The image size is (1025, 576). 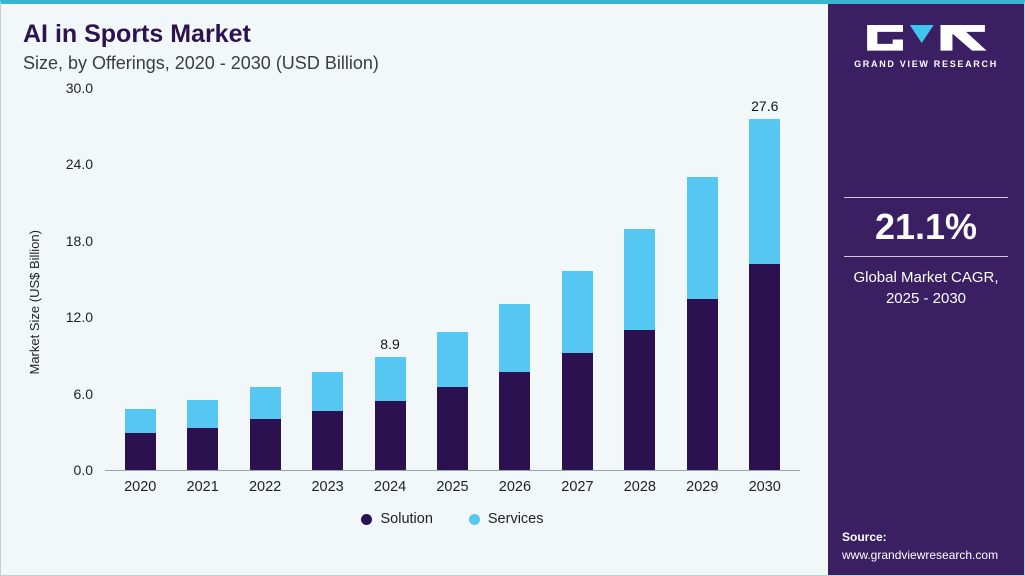 I want to click on x-axis-label: 2026, so click(x=515, y=487).